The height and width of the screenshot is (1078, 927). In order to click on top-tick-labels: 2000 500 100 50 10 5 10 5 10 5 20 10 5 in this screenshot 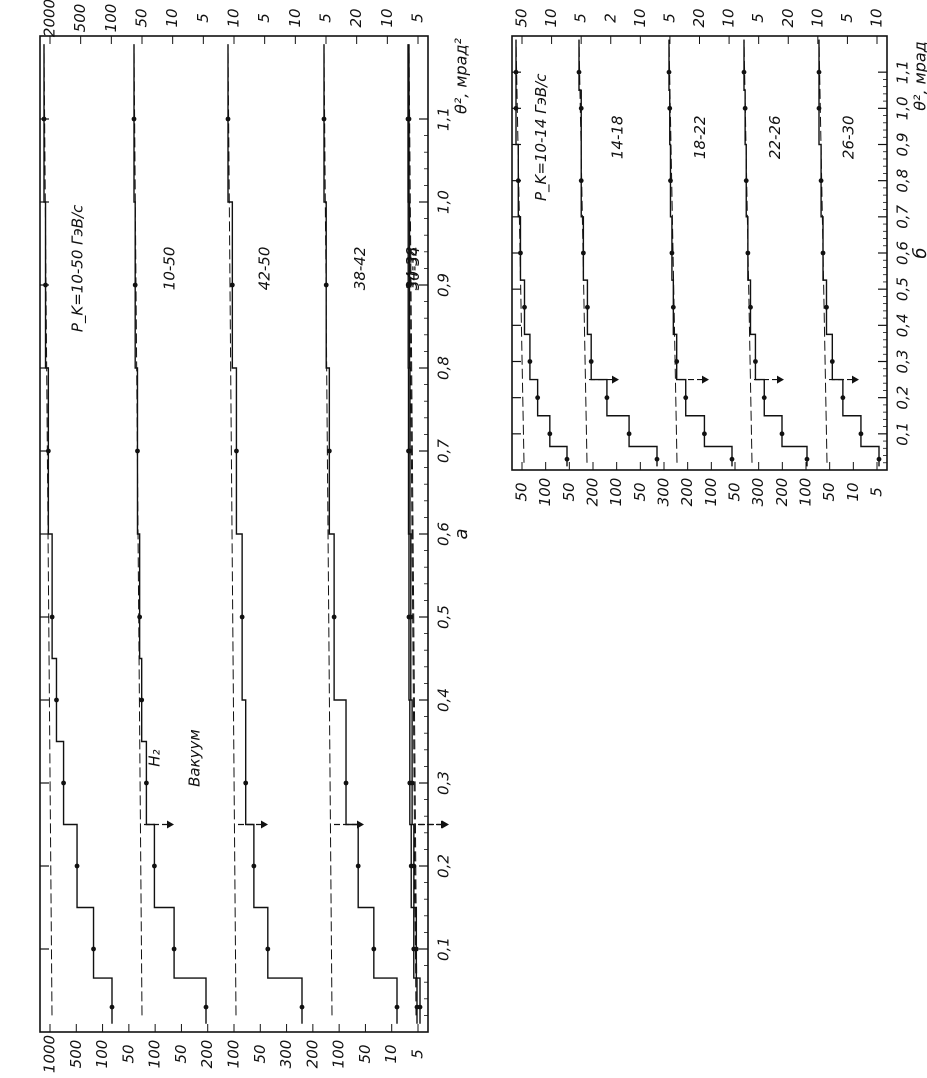, I will do `click(234, 22)`.